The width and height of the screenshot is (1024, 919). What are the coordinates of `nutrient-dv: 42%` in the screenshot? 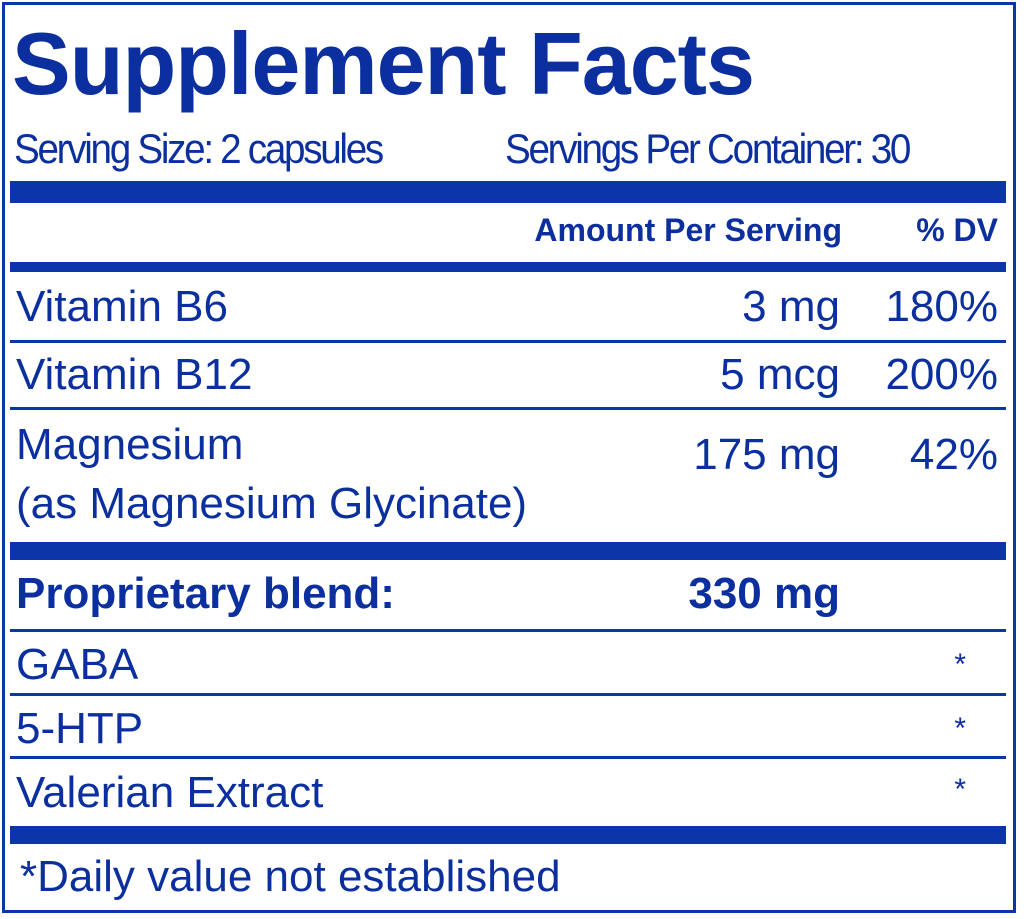 It's located at (953, 454).